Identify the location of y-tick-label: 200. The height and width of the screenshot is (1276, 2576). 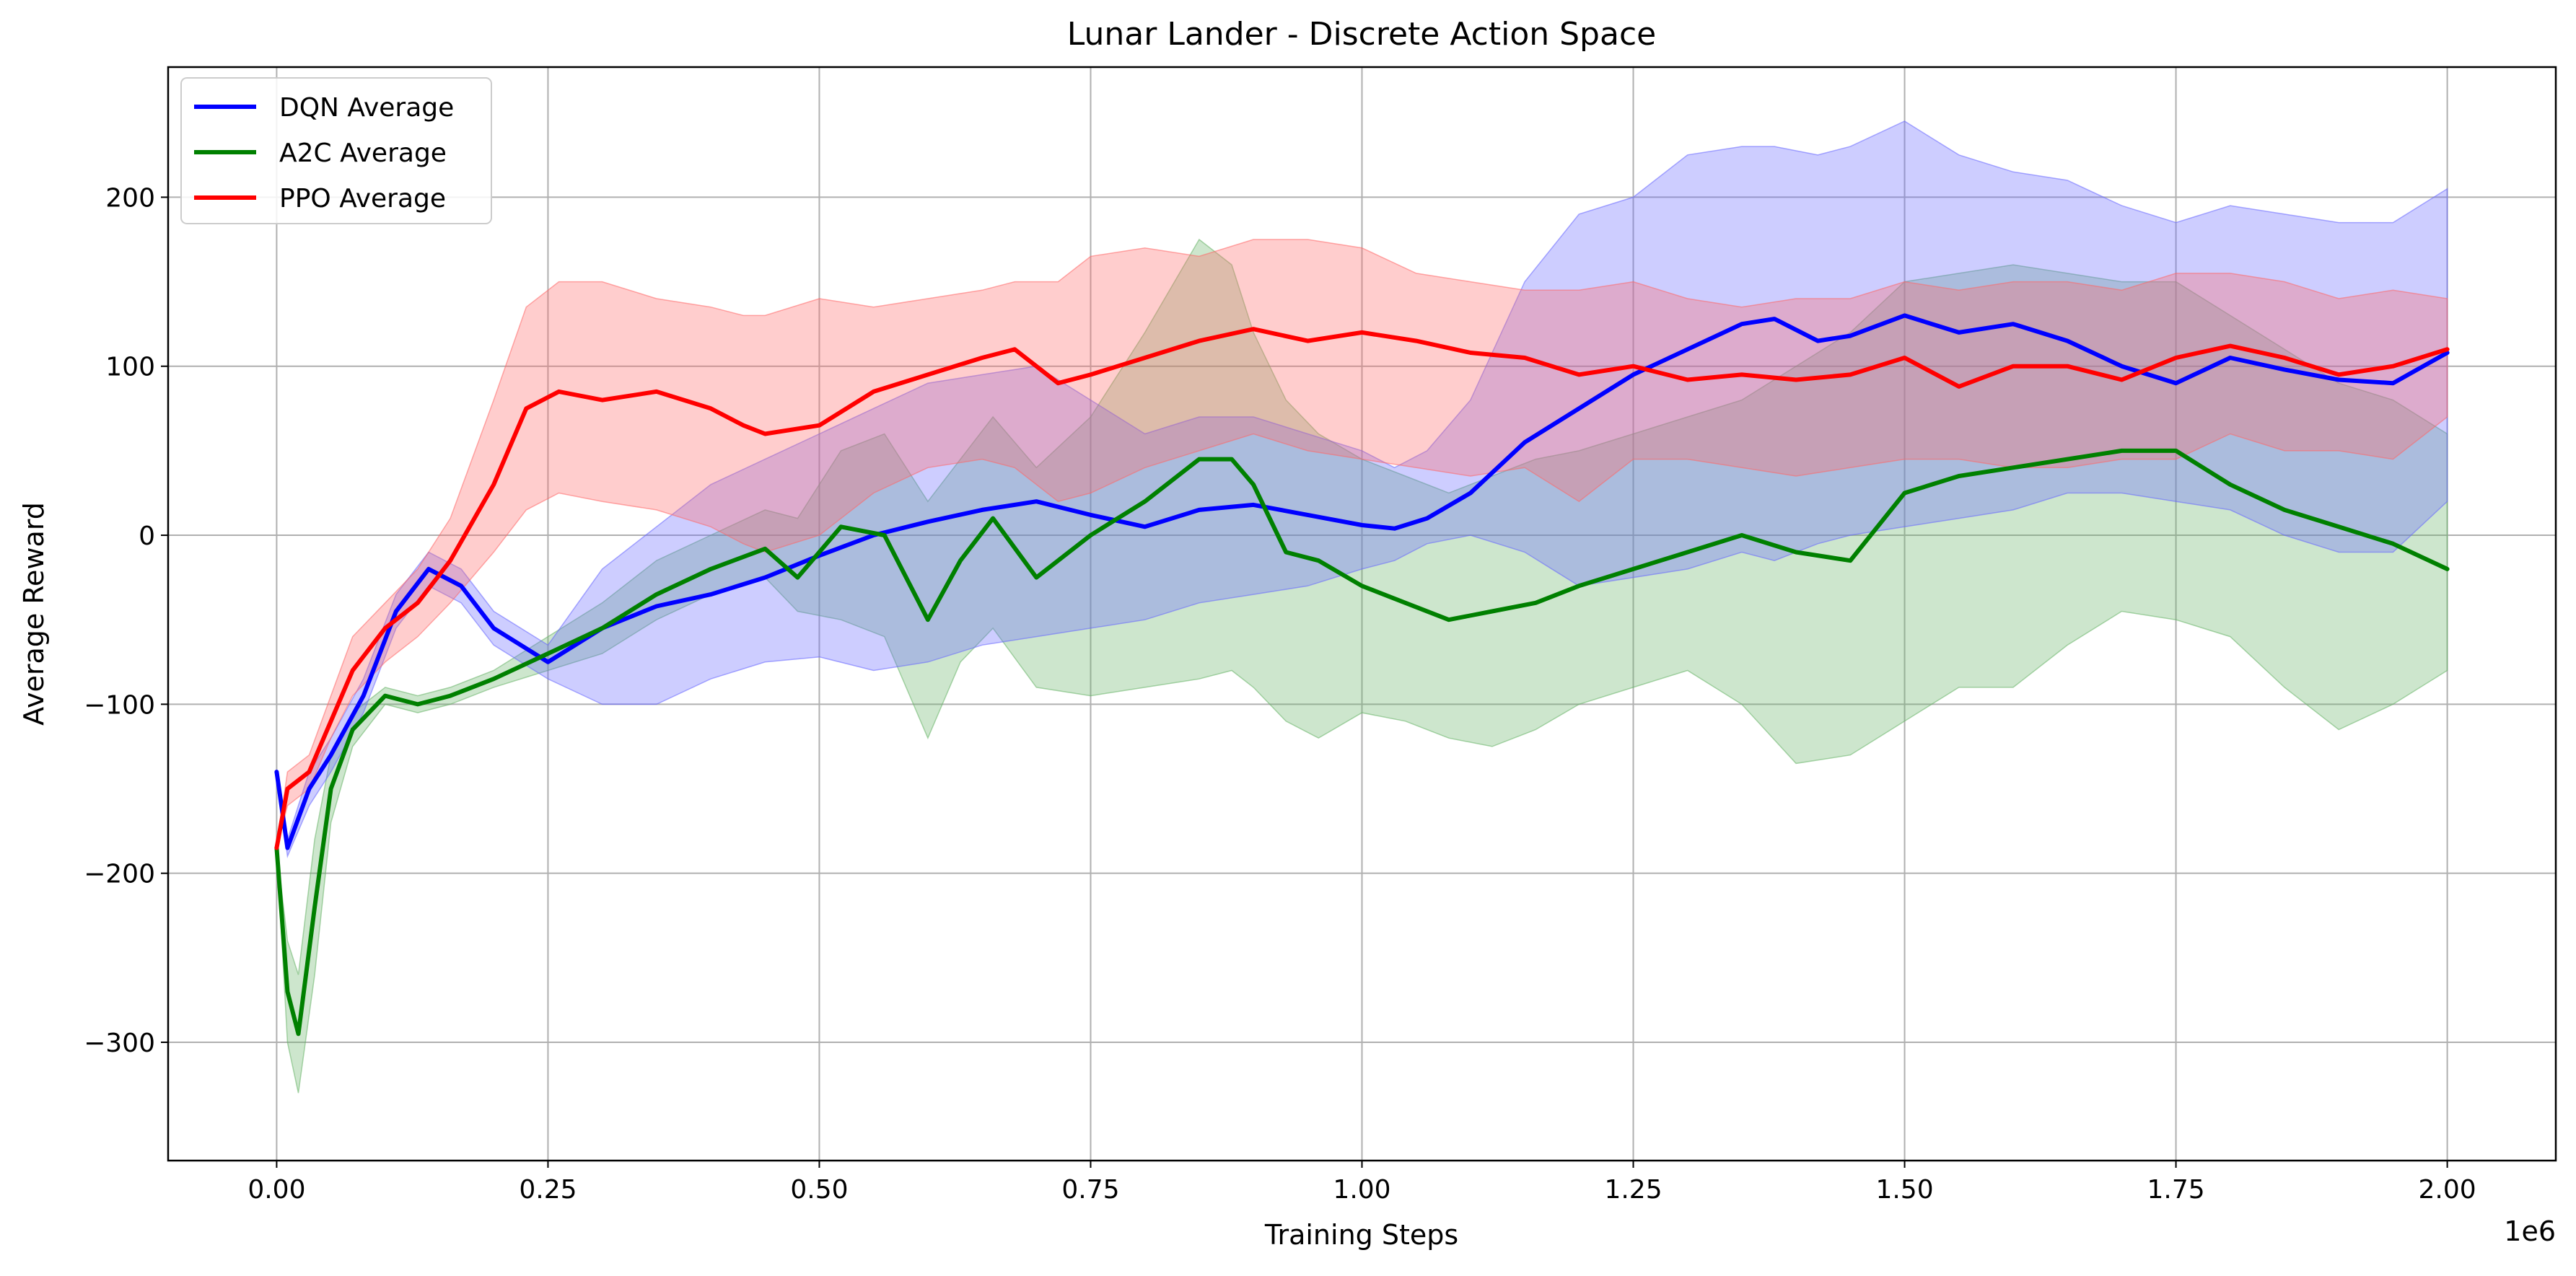
(130, 198).